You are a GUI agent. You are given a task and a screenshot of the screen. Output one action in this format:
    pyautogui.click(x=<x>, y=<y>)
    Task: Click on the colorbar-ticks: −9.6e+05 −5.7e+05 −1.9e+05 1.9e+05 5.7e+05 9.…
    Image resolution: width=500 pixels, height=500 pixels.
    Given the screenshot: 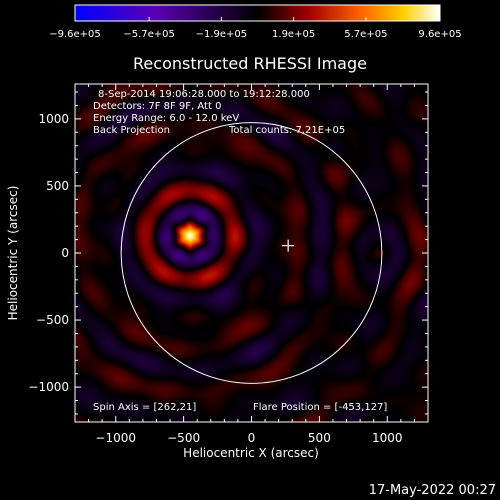 What is the action you would take?
    pyautogui.click(x=255, y=28)
    